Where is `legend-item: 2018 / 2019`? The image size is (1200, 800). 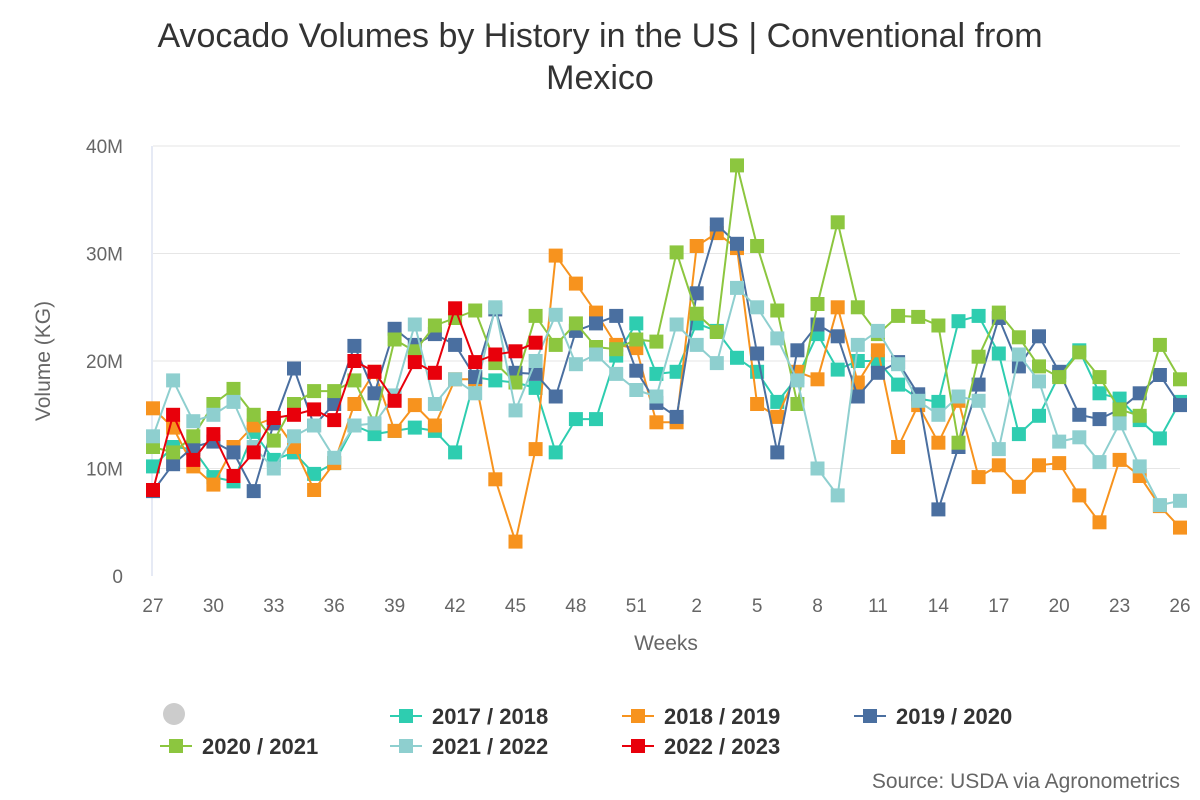
legend-item: 2018 / 2019 is located at coordinates (701, 716).